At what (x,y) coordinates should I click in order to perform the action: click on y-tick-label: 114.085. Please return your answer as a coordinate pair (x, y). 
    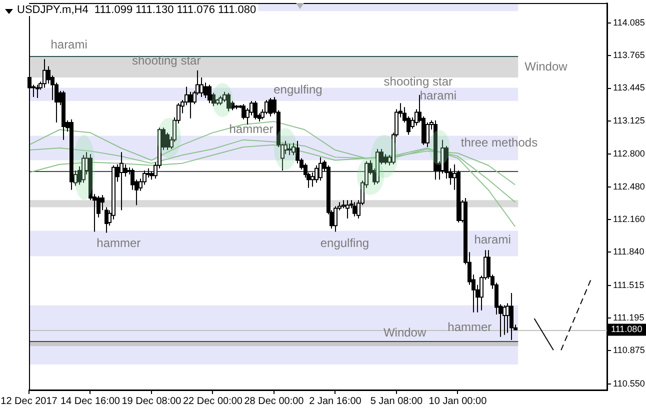
    Looking at the image, I should click on (629, 22).